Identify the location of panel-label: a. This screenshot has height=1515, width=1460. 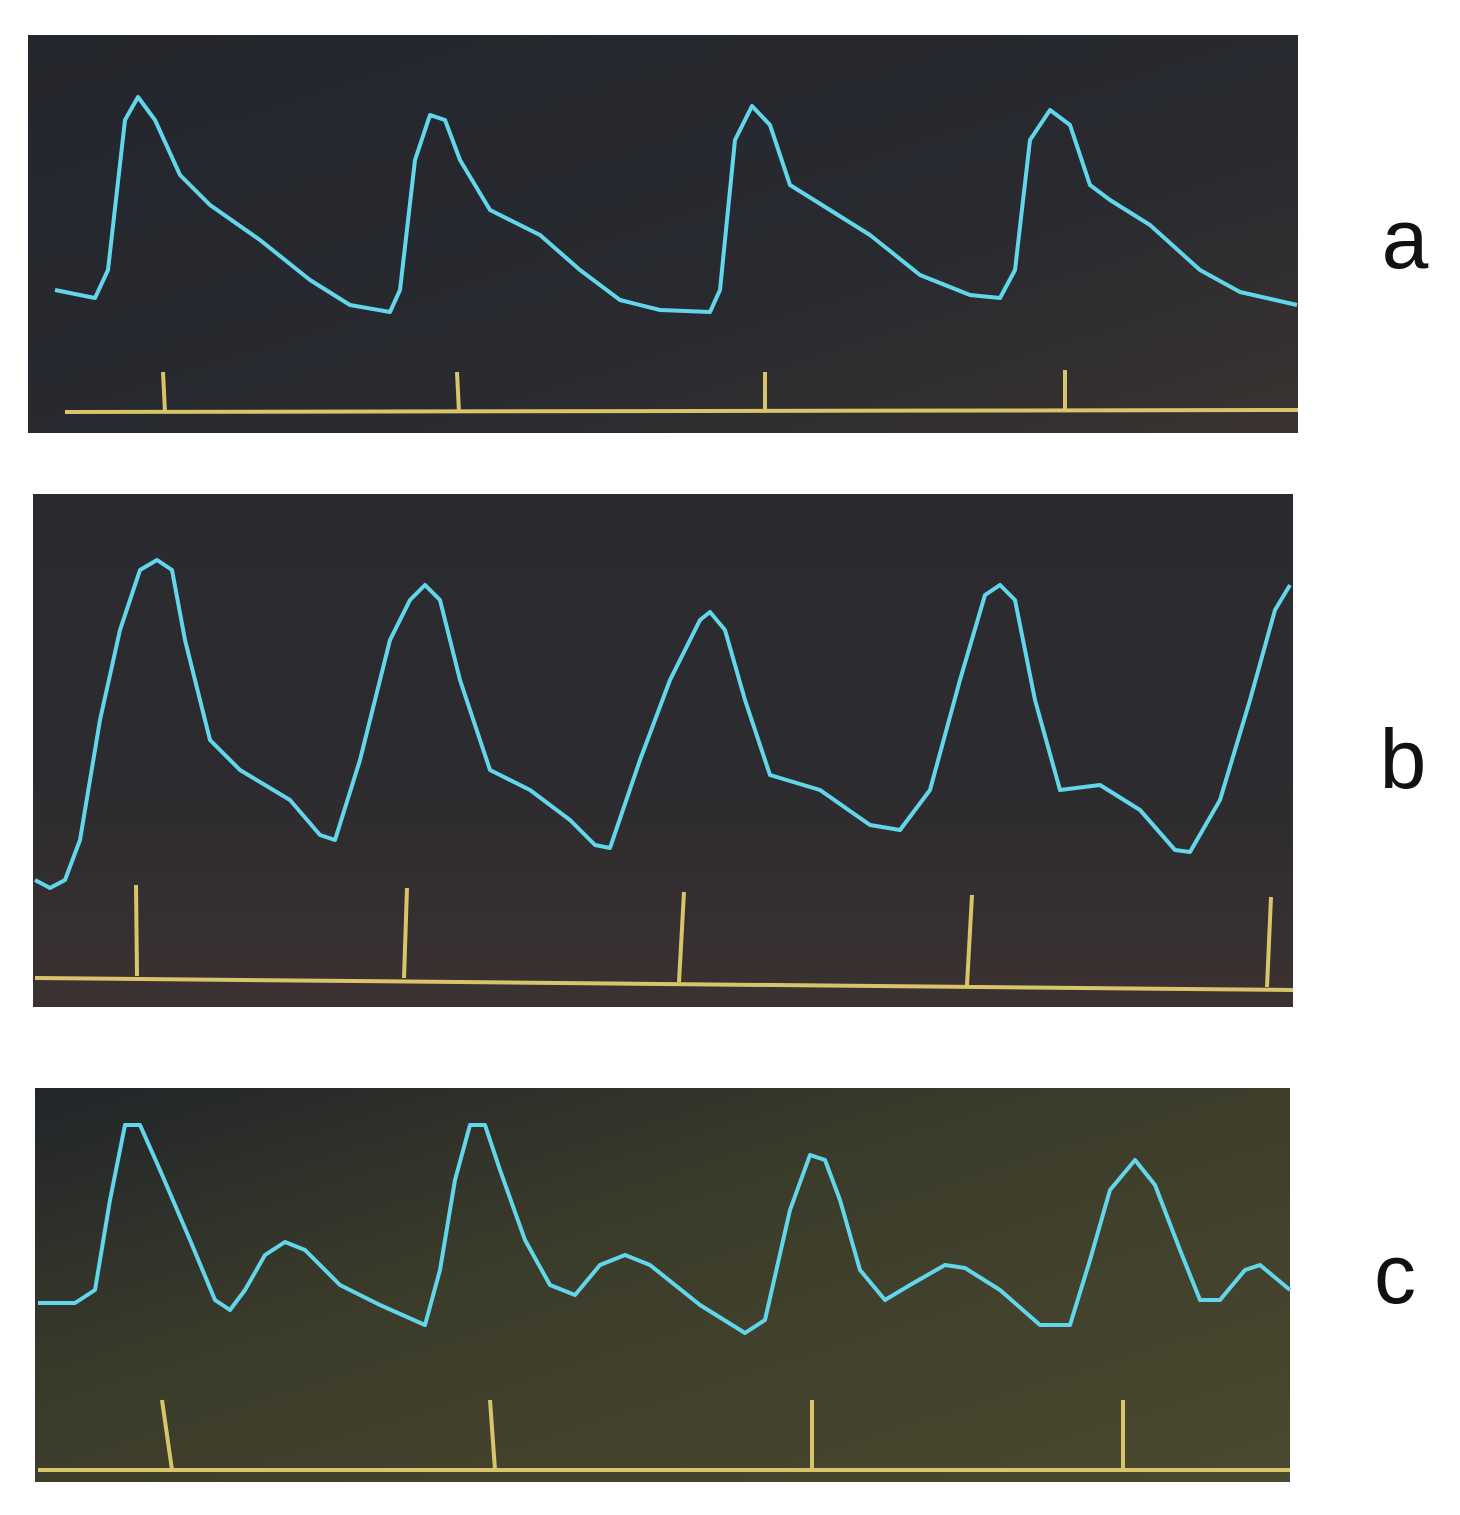
(1405, 239).